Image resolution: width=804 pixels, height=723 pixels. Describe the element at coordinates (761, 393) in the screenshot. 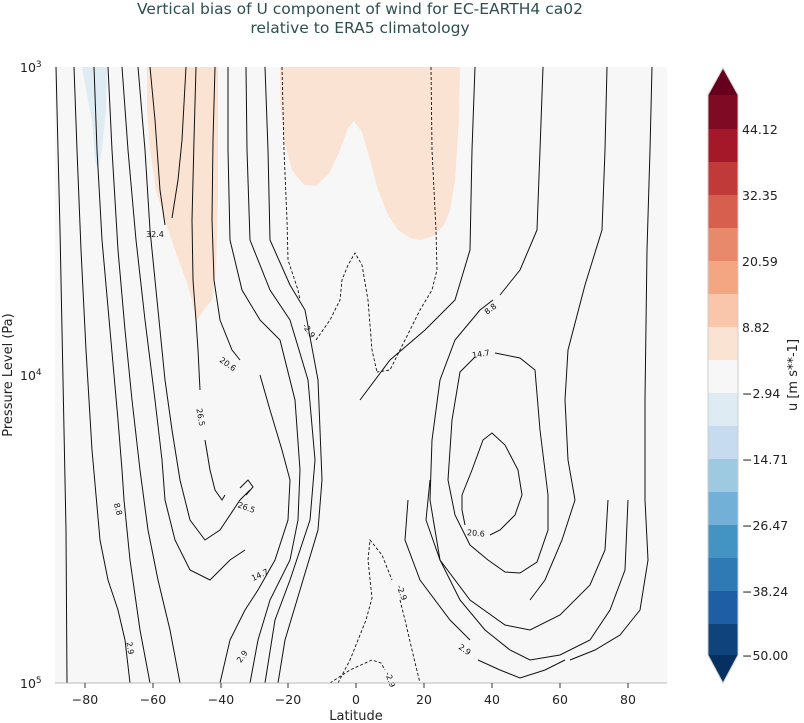

I see `colorbar-tick-label: −2.94` at that location.